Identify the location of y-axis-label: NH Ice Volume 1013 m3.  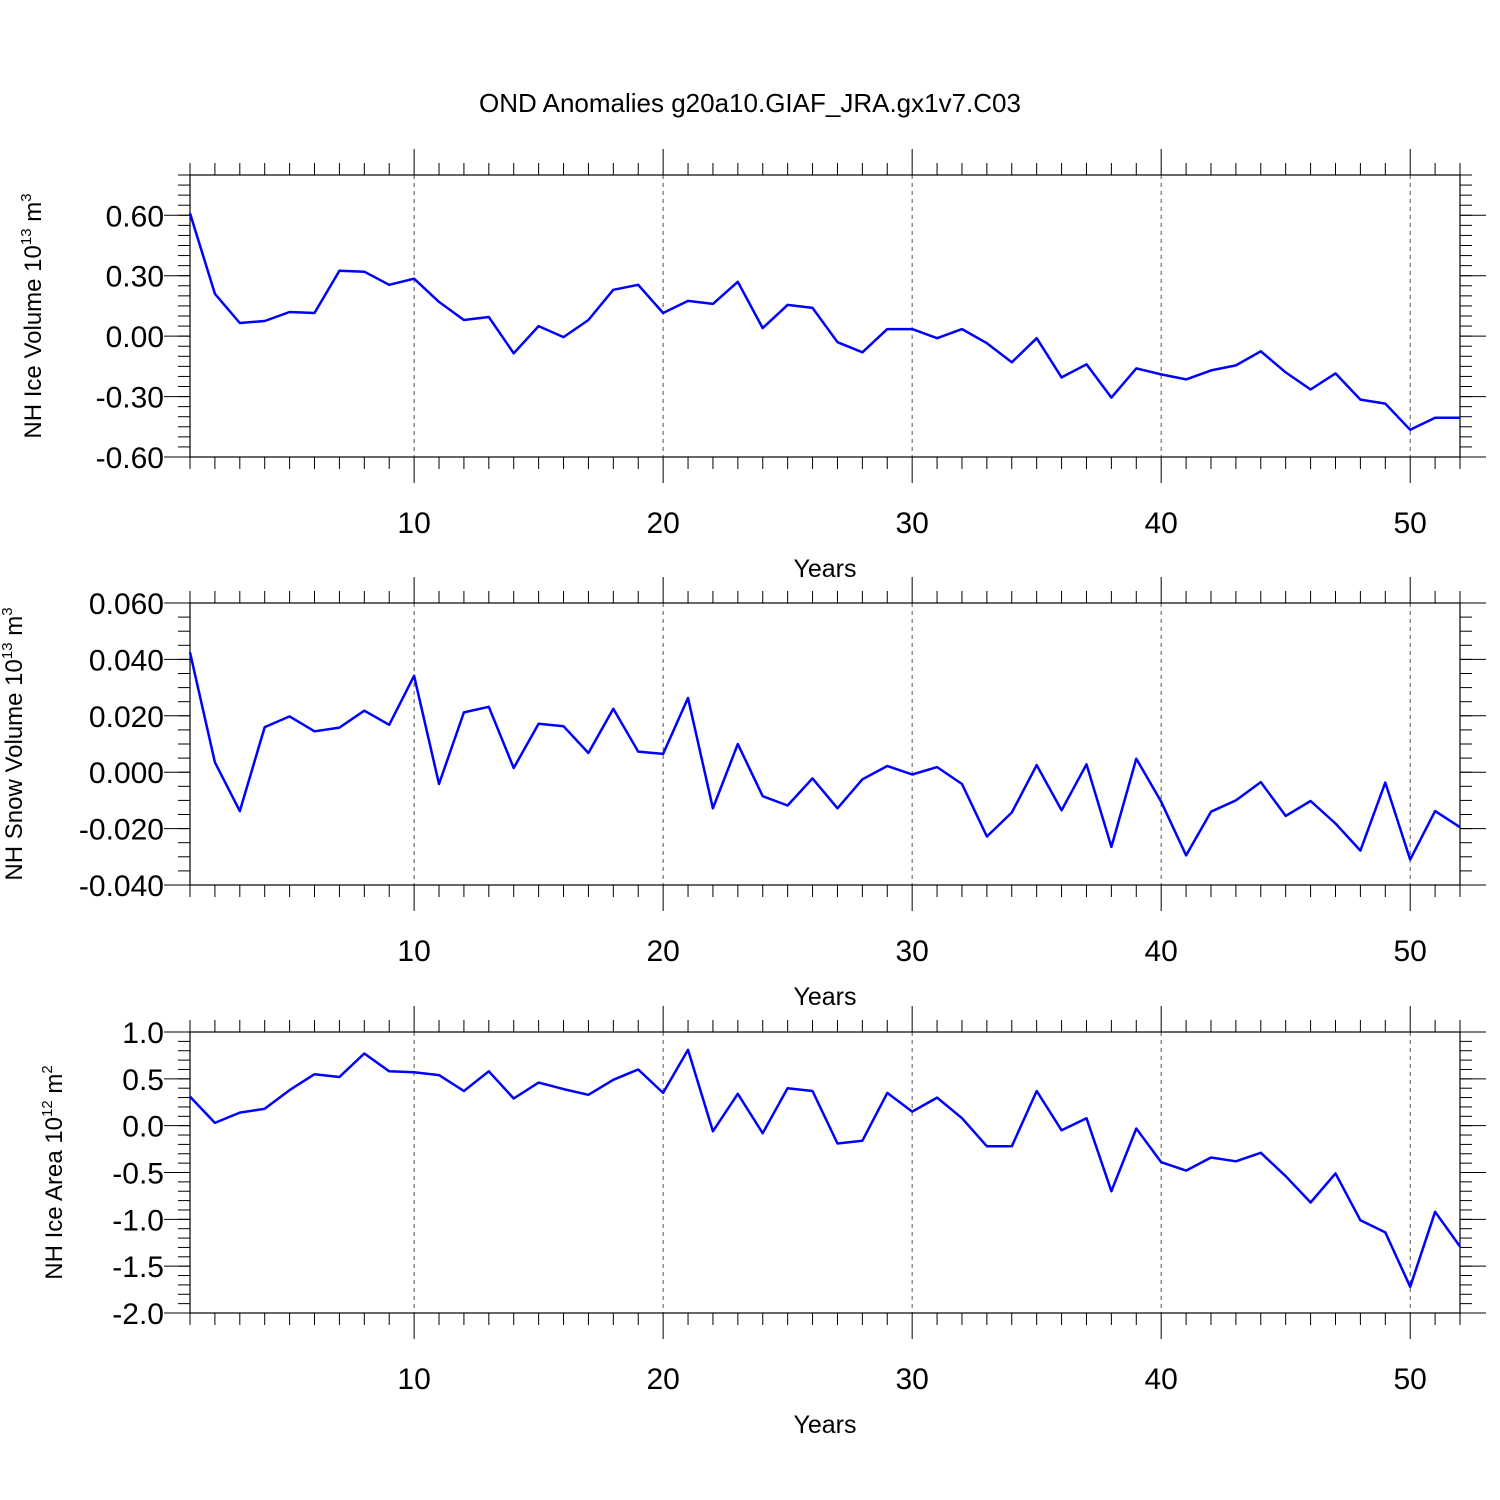
(32, 315).